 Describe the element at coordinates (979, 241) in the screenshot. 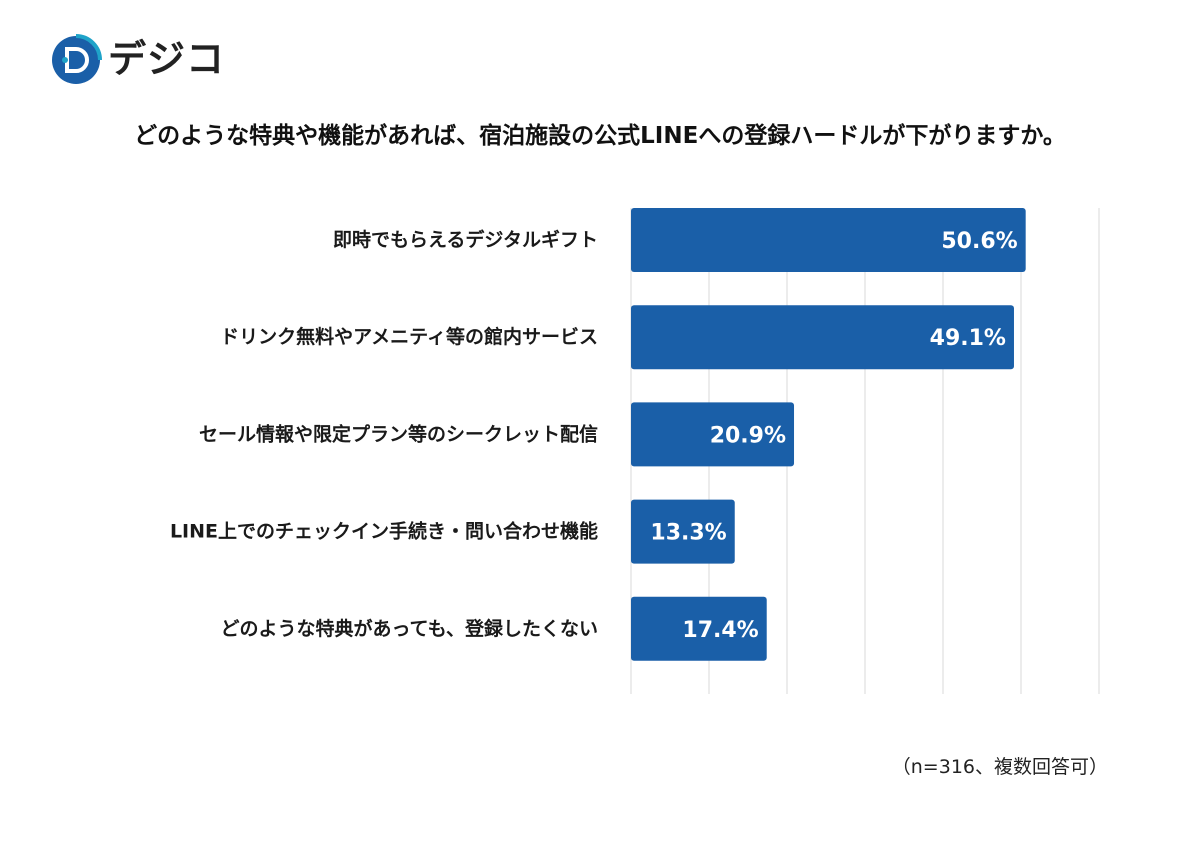

I see `bar-value-label: 50.6%` at that location.